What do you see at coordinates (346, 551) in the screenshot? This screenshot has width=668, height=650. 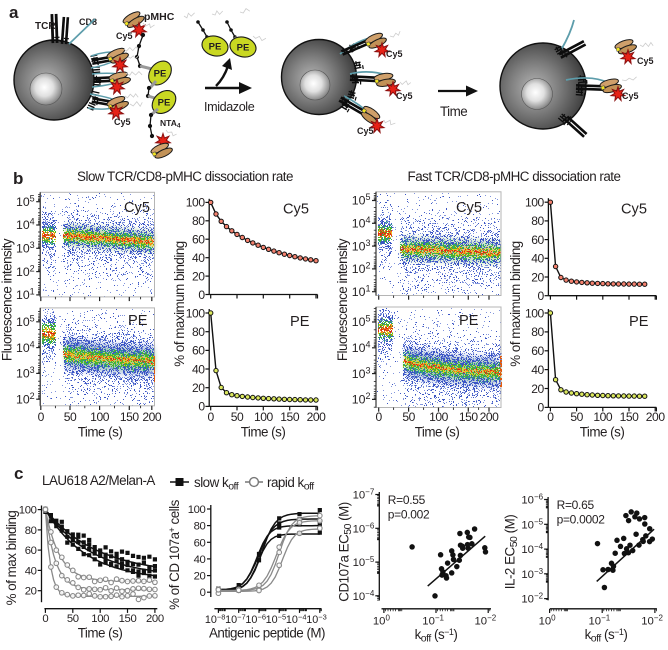 I see `svg-text: CD107a EC50 (M)` at bounding box center [346, 551].